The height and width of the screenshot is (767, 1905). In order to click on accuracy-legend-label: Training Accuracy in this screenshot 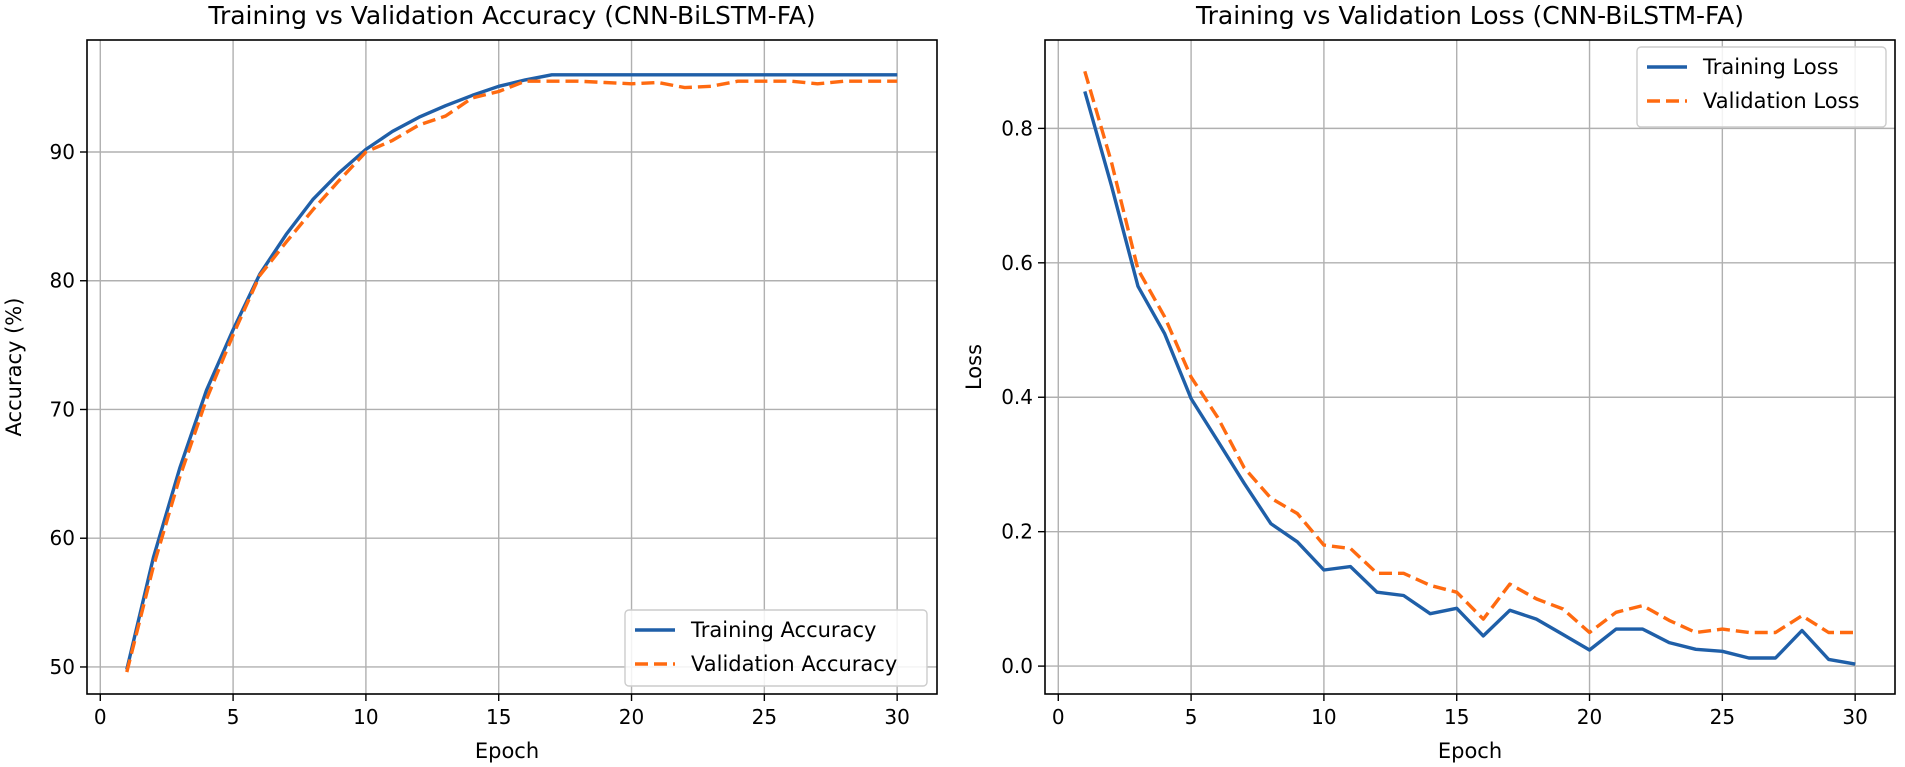, I will do `click(783, 630)`.